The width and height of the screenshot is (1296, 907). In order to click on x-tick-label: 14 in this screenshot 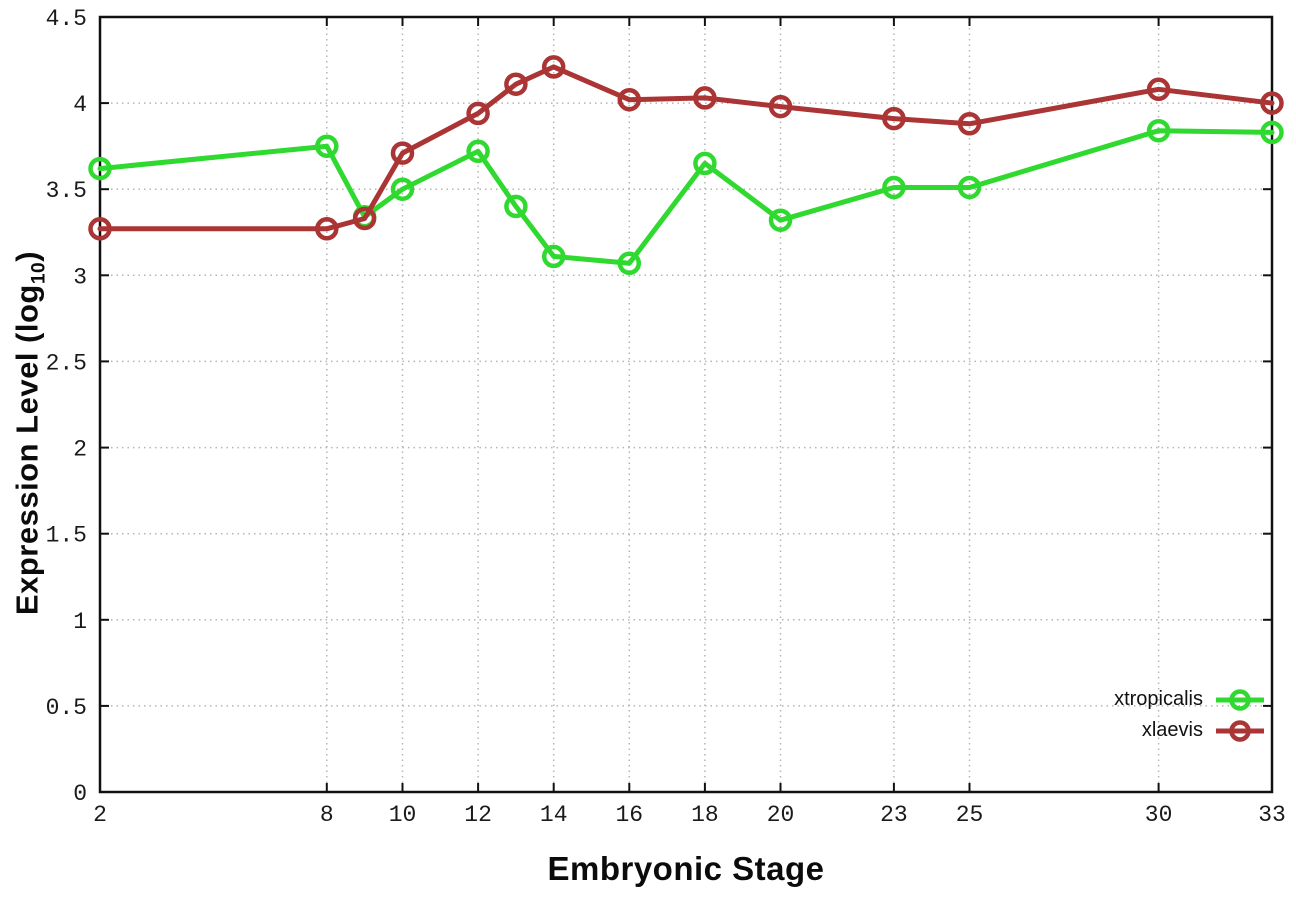, I will do `click(554, 815)`.